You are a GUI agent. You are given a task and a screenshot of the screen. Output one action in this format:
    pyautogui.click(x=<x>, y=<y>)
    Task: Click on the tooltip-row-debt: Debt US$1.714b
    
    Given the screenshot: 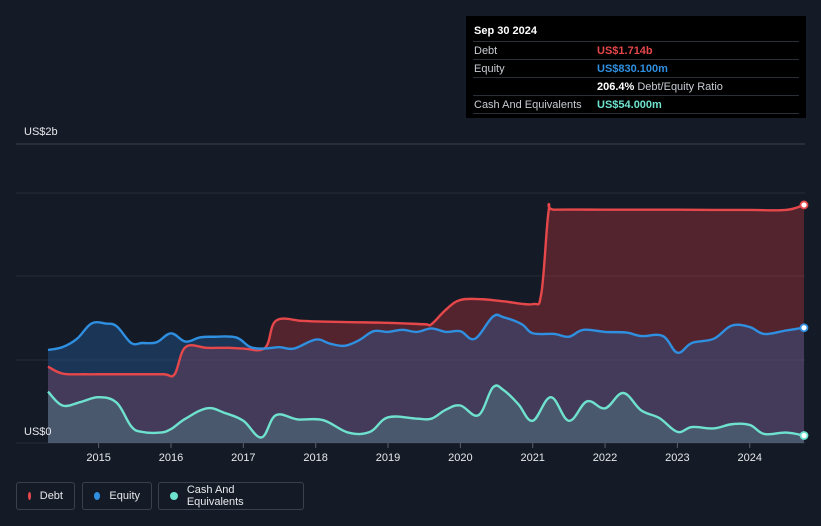 What is the action you would take?
    pyautogui.click(x=636, y=50)
    